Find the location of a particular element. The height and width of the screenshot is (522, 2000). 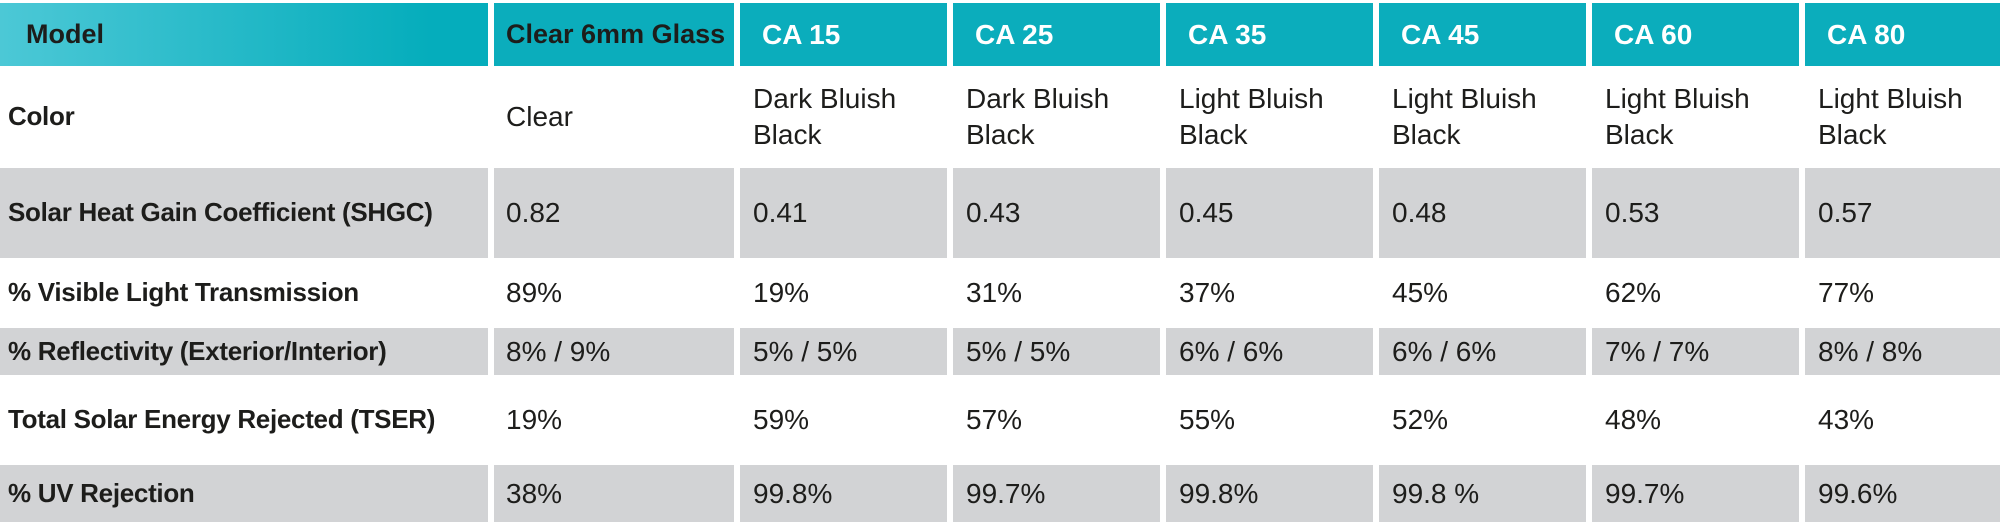

value-cell: Clear is located at coordinates (539, 117).